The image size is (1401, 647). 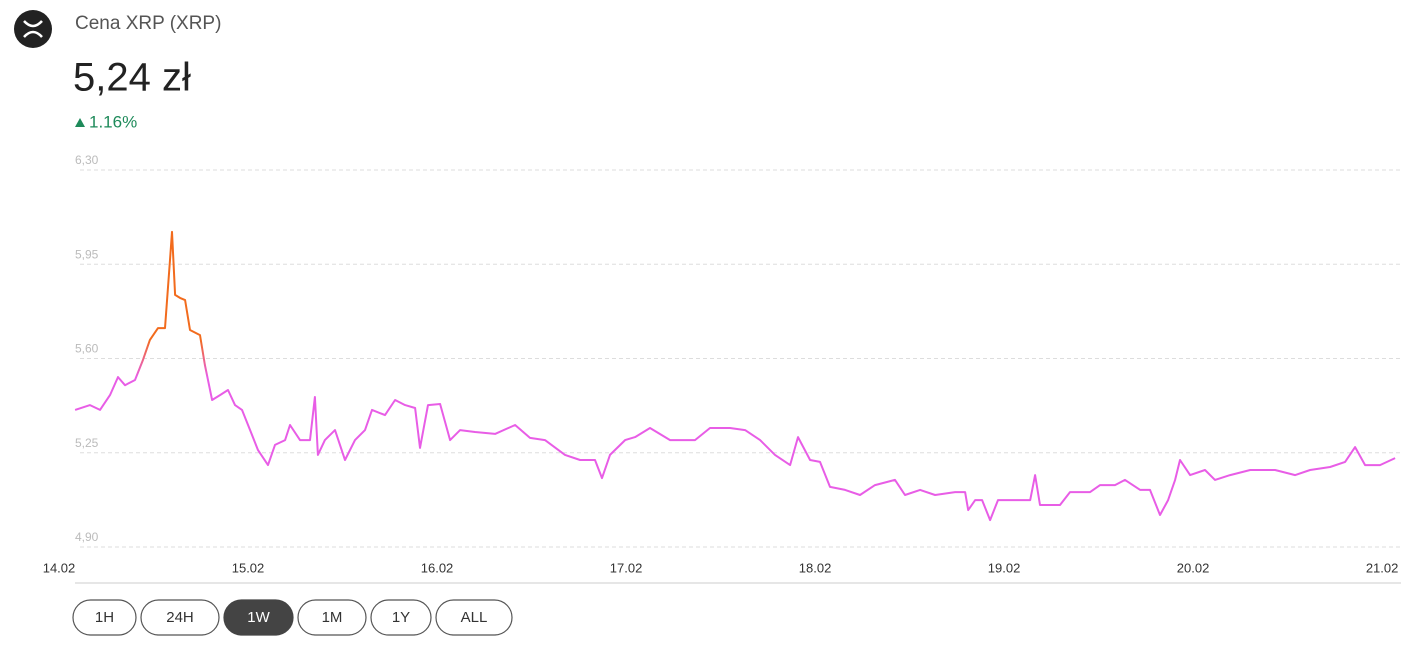 What do you see at coordinates (59, 567) in the screenshot?
I see `x-tick-label: 14.02` at bounding box center [59, 567].